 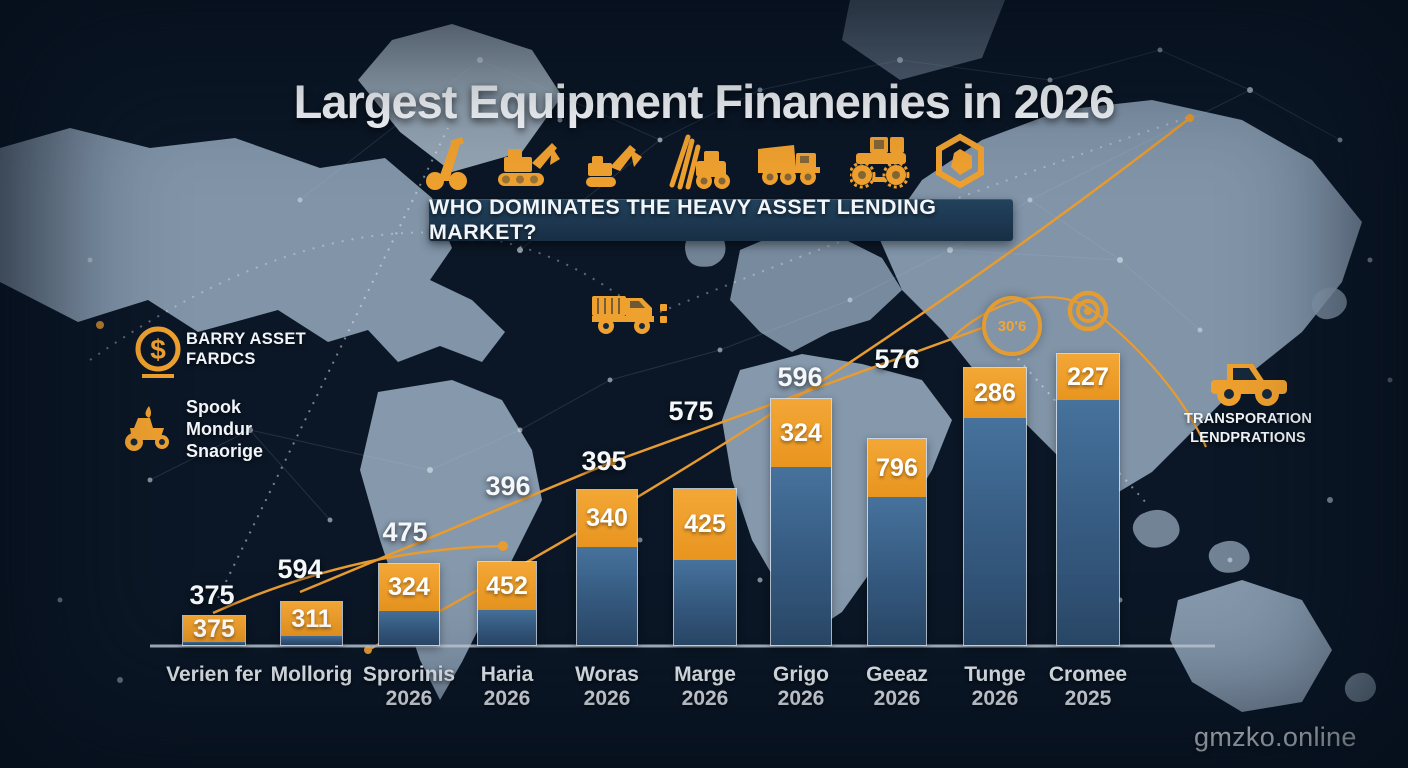 What do you see at coordinates (333, 363) in the screenshot?
I see `dotted-guide-line` at bounding box center [333, 363].